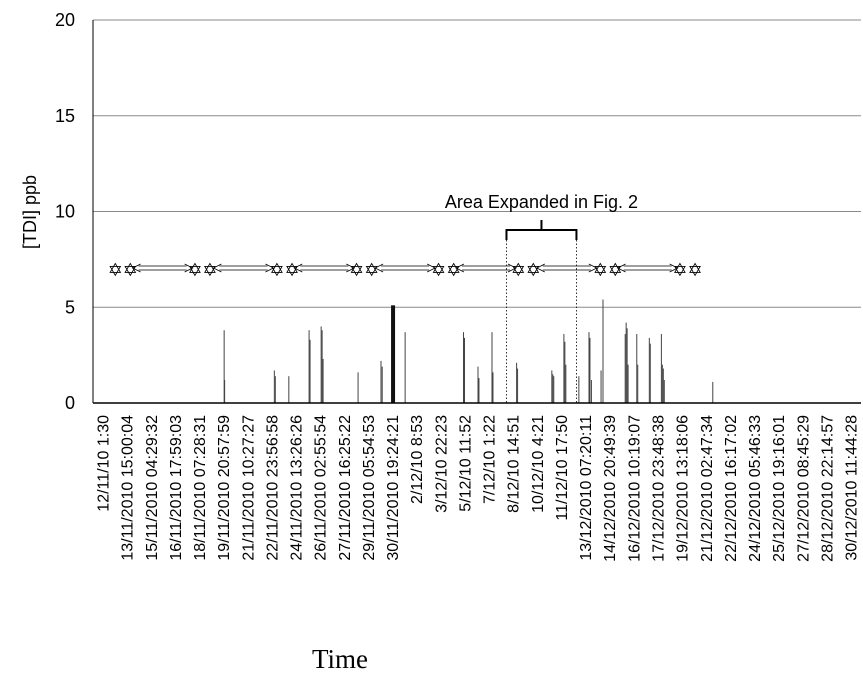  What do you see at coordinates (104, 463) in the screenshot?
I see `x-tick-label: 12/11/10 1:30` at bounding box center [104, 463].